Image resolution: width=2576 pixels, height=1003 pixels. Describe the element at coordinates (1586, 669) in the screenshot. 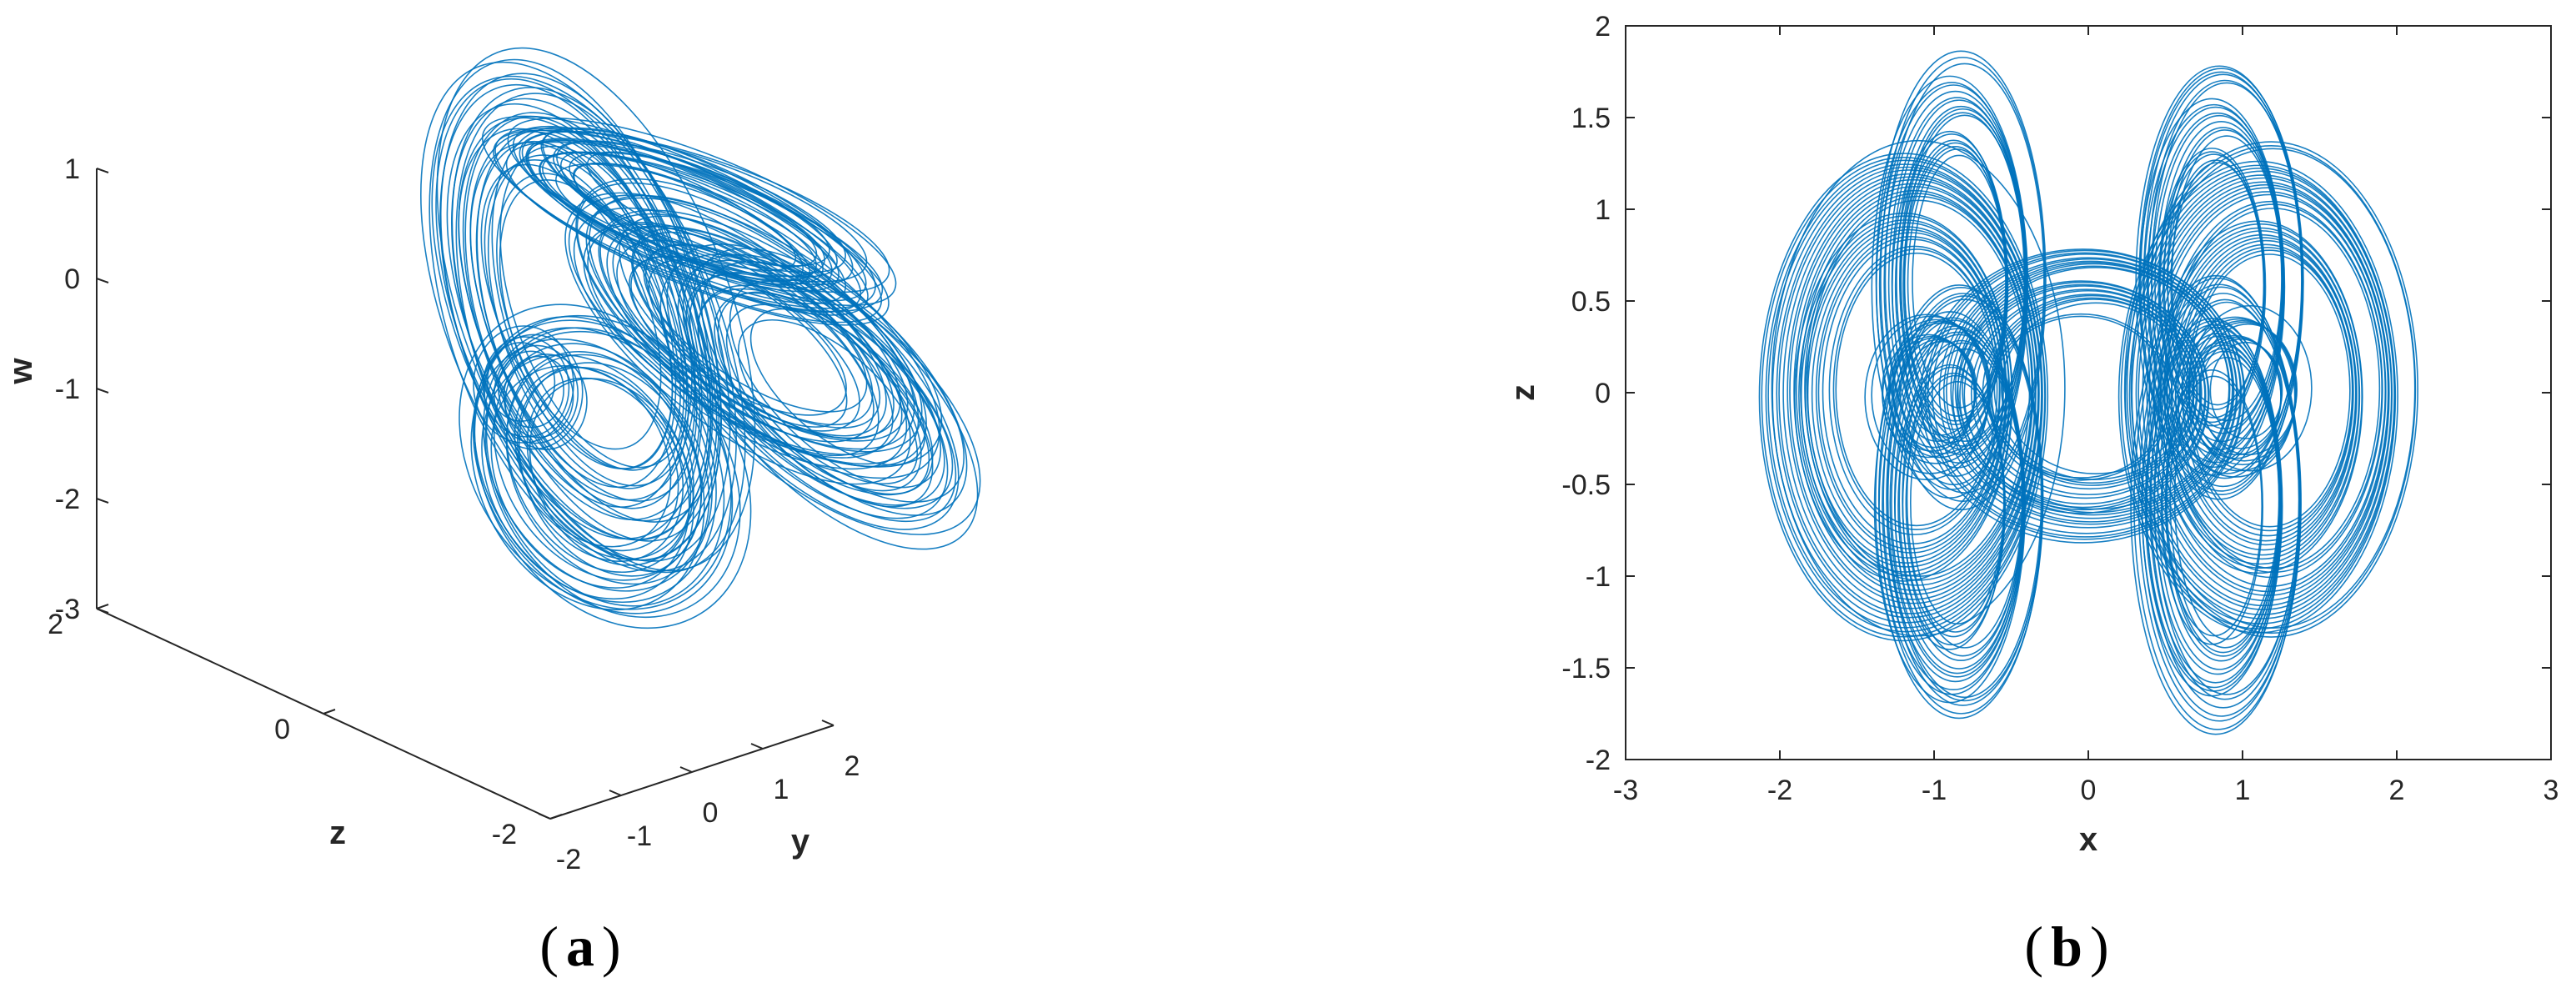

I see `y-tick-label: -1.5` at that location.